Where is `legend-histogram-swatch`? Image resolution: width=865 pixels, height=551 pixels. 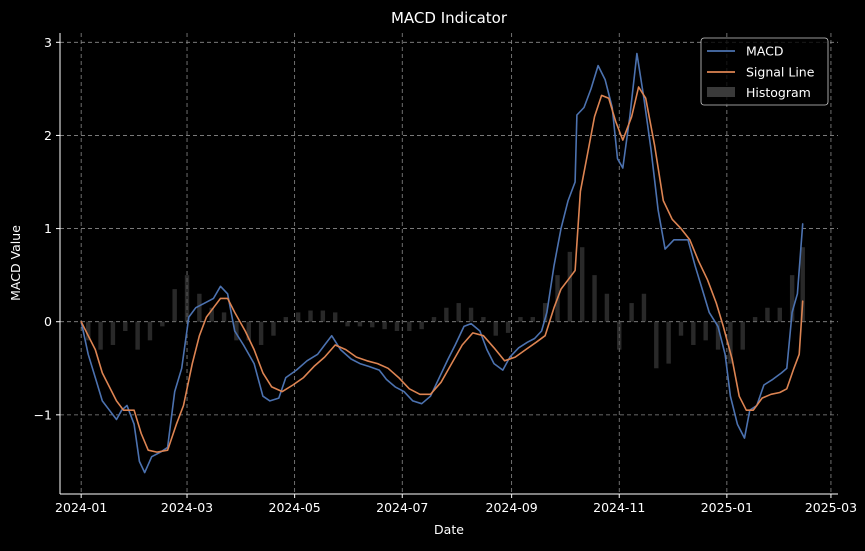
legend-histogram-swatch is located at coordinates (721, 92).